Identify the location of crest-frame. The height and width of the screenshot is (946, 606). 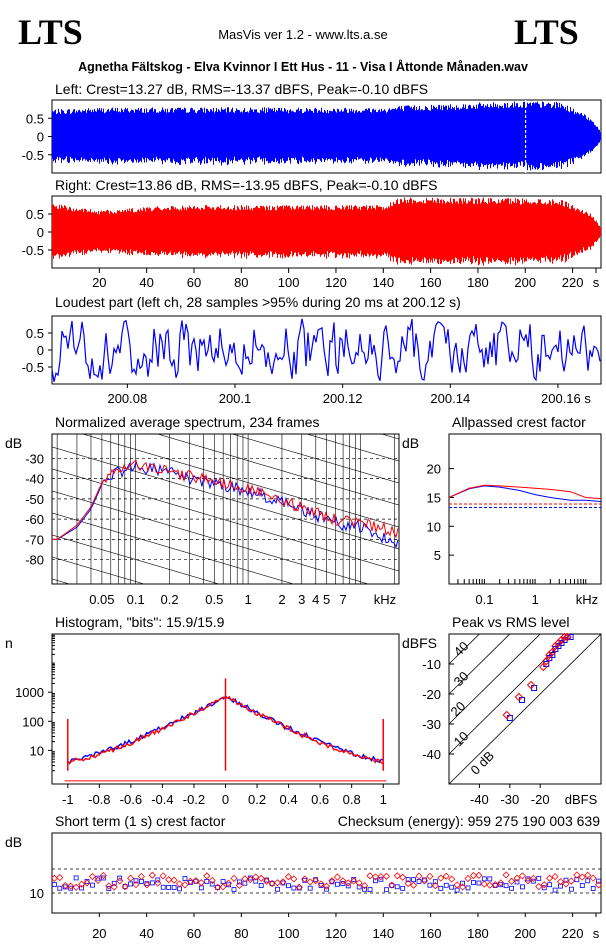
(525, 509).